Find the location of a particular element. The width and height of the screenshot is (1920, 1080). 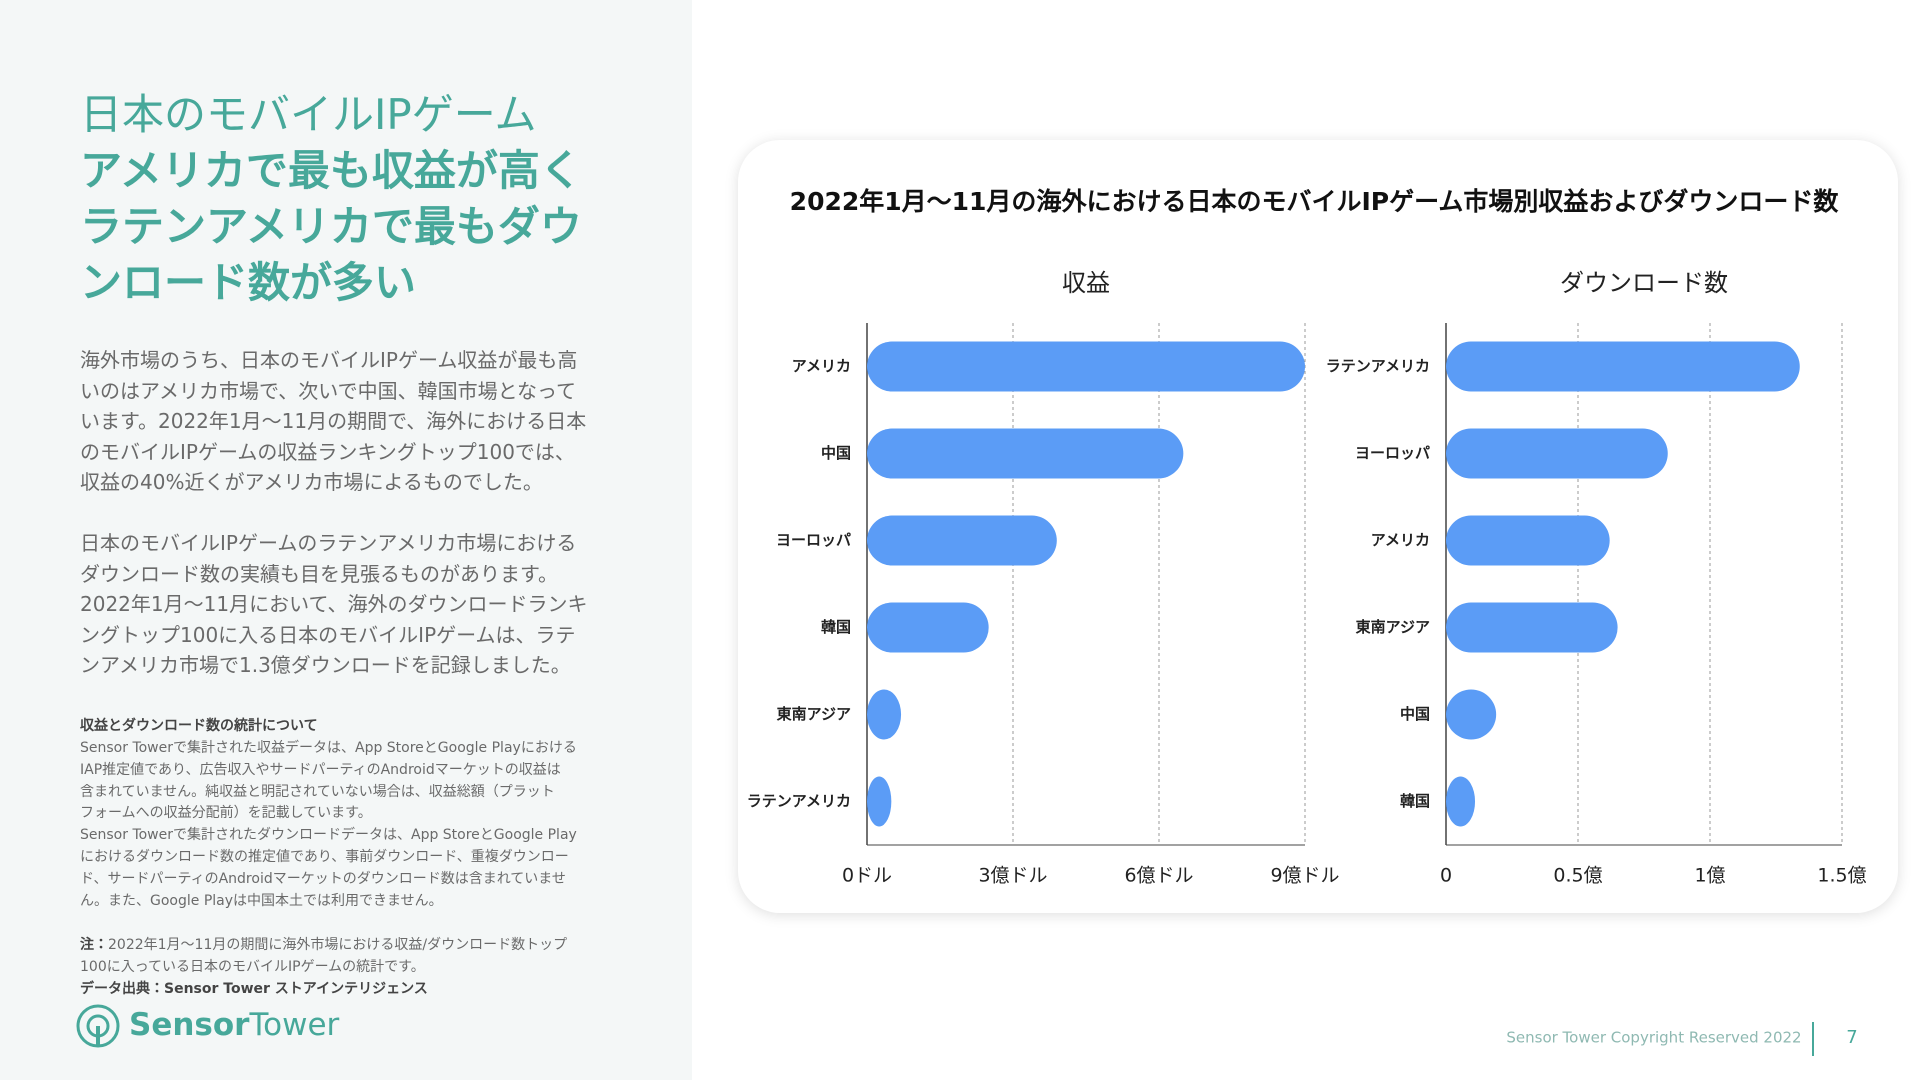

text-line: 収益の40%近くがアメリカ市場によるものでした。 is located at coordinates (311, 482).